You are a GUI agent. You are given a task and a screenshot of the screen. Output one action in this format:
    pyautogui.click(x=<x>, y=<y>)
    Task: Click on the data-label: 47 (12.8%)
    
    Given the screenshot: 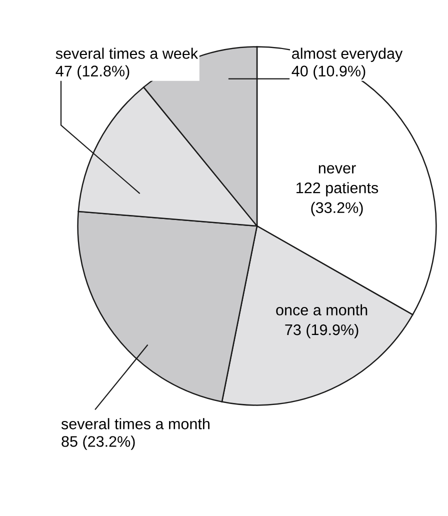 What is the action you would take?
    pyautogui.click(x=93, y=72)
    